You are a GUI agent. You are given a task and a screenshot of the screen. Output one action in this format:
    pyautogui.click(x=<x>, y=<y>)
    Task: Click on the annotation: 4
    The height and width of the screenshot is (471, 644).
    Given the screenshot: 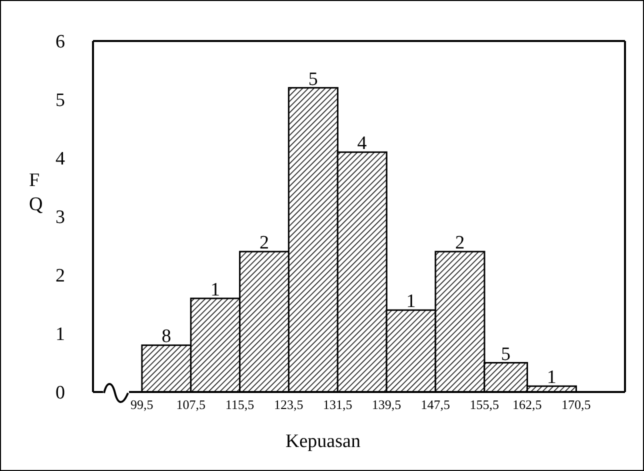 What is the action you would take?
    pyautogui.click(x=362, y=143)
    